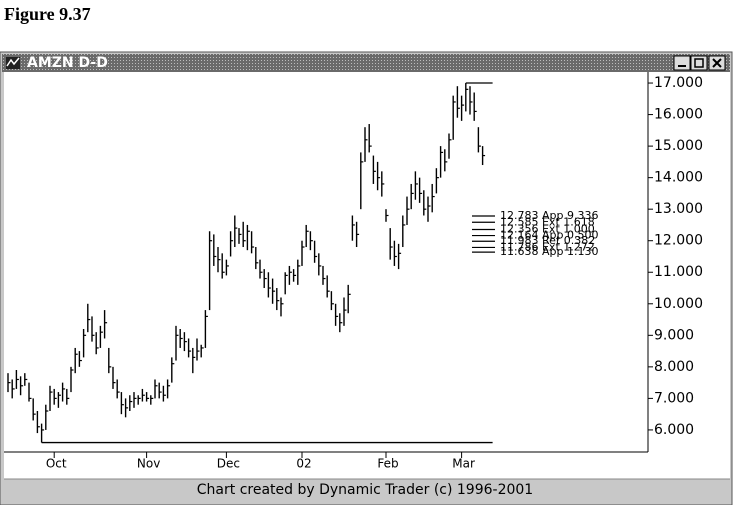 Image resolution: width=738 pixels, height=505 pixels. What do you see at coordinates (303, 464) in the screenshot?
I see `x-tick-label: 02` at bounding box center [303, 464].